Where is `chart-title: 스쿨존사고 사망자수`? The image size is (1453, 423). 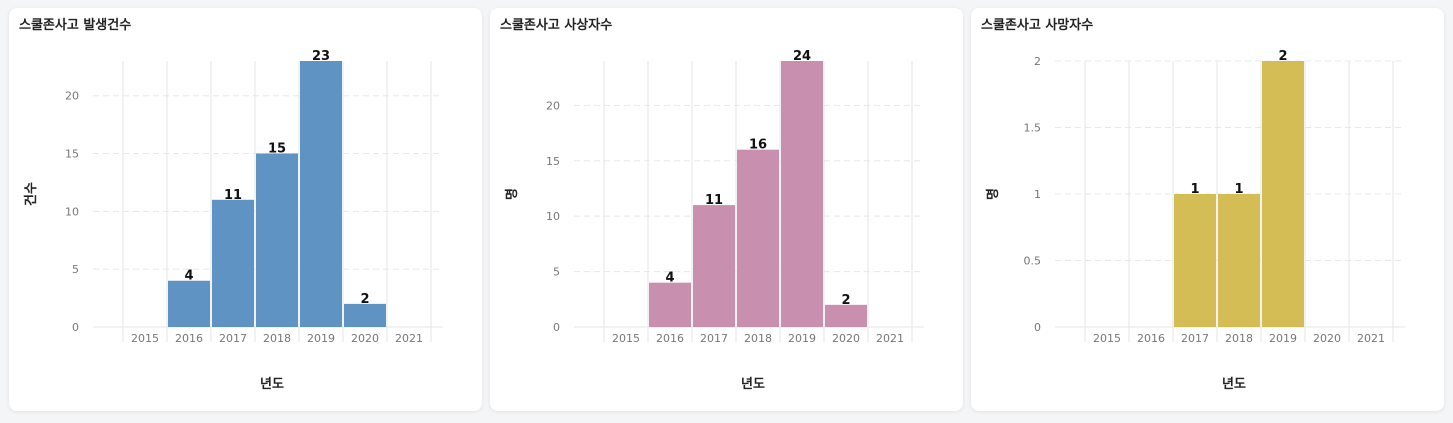 chart-title: 스쿨존사고 사망자수 is located at coordinates (1037, 25).